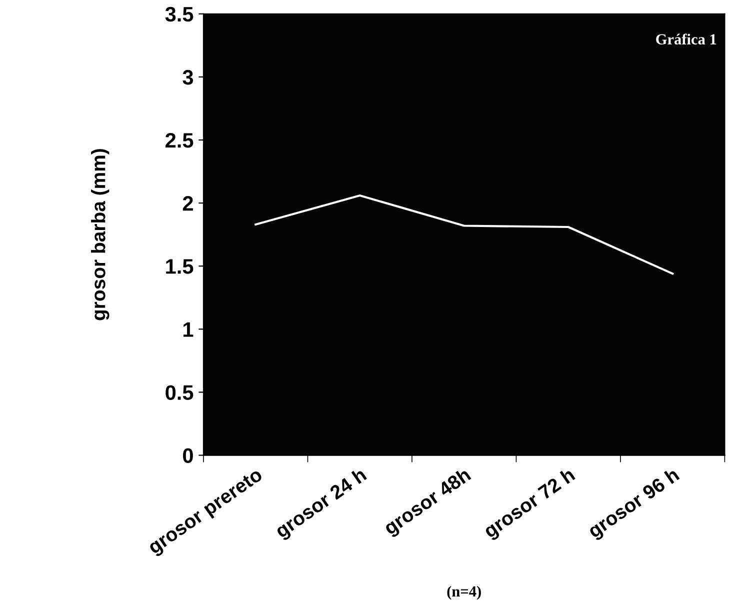 This screenshot has width=732, height=603. Describe the element at coordinates (180, 266) in the screenshot. I see `y-tick-label: 1.5` at that location.